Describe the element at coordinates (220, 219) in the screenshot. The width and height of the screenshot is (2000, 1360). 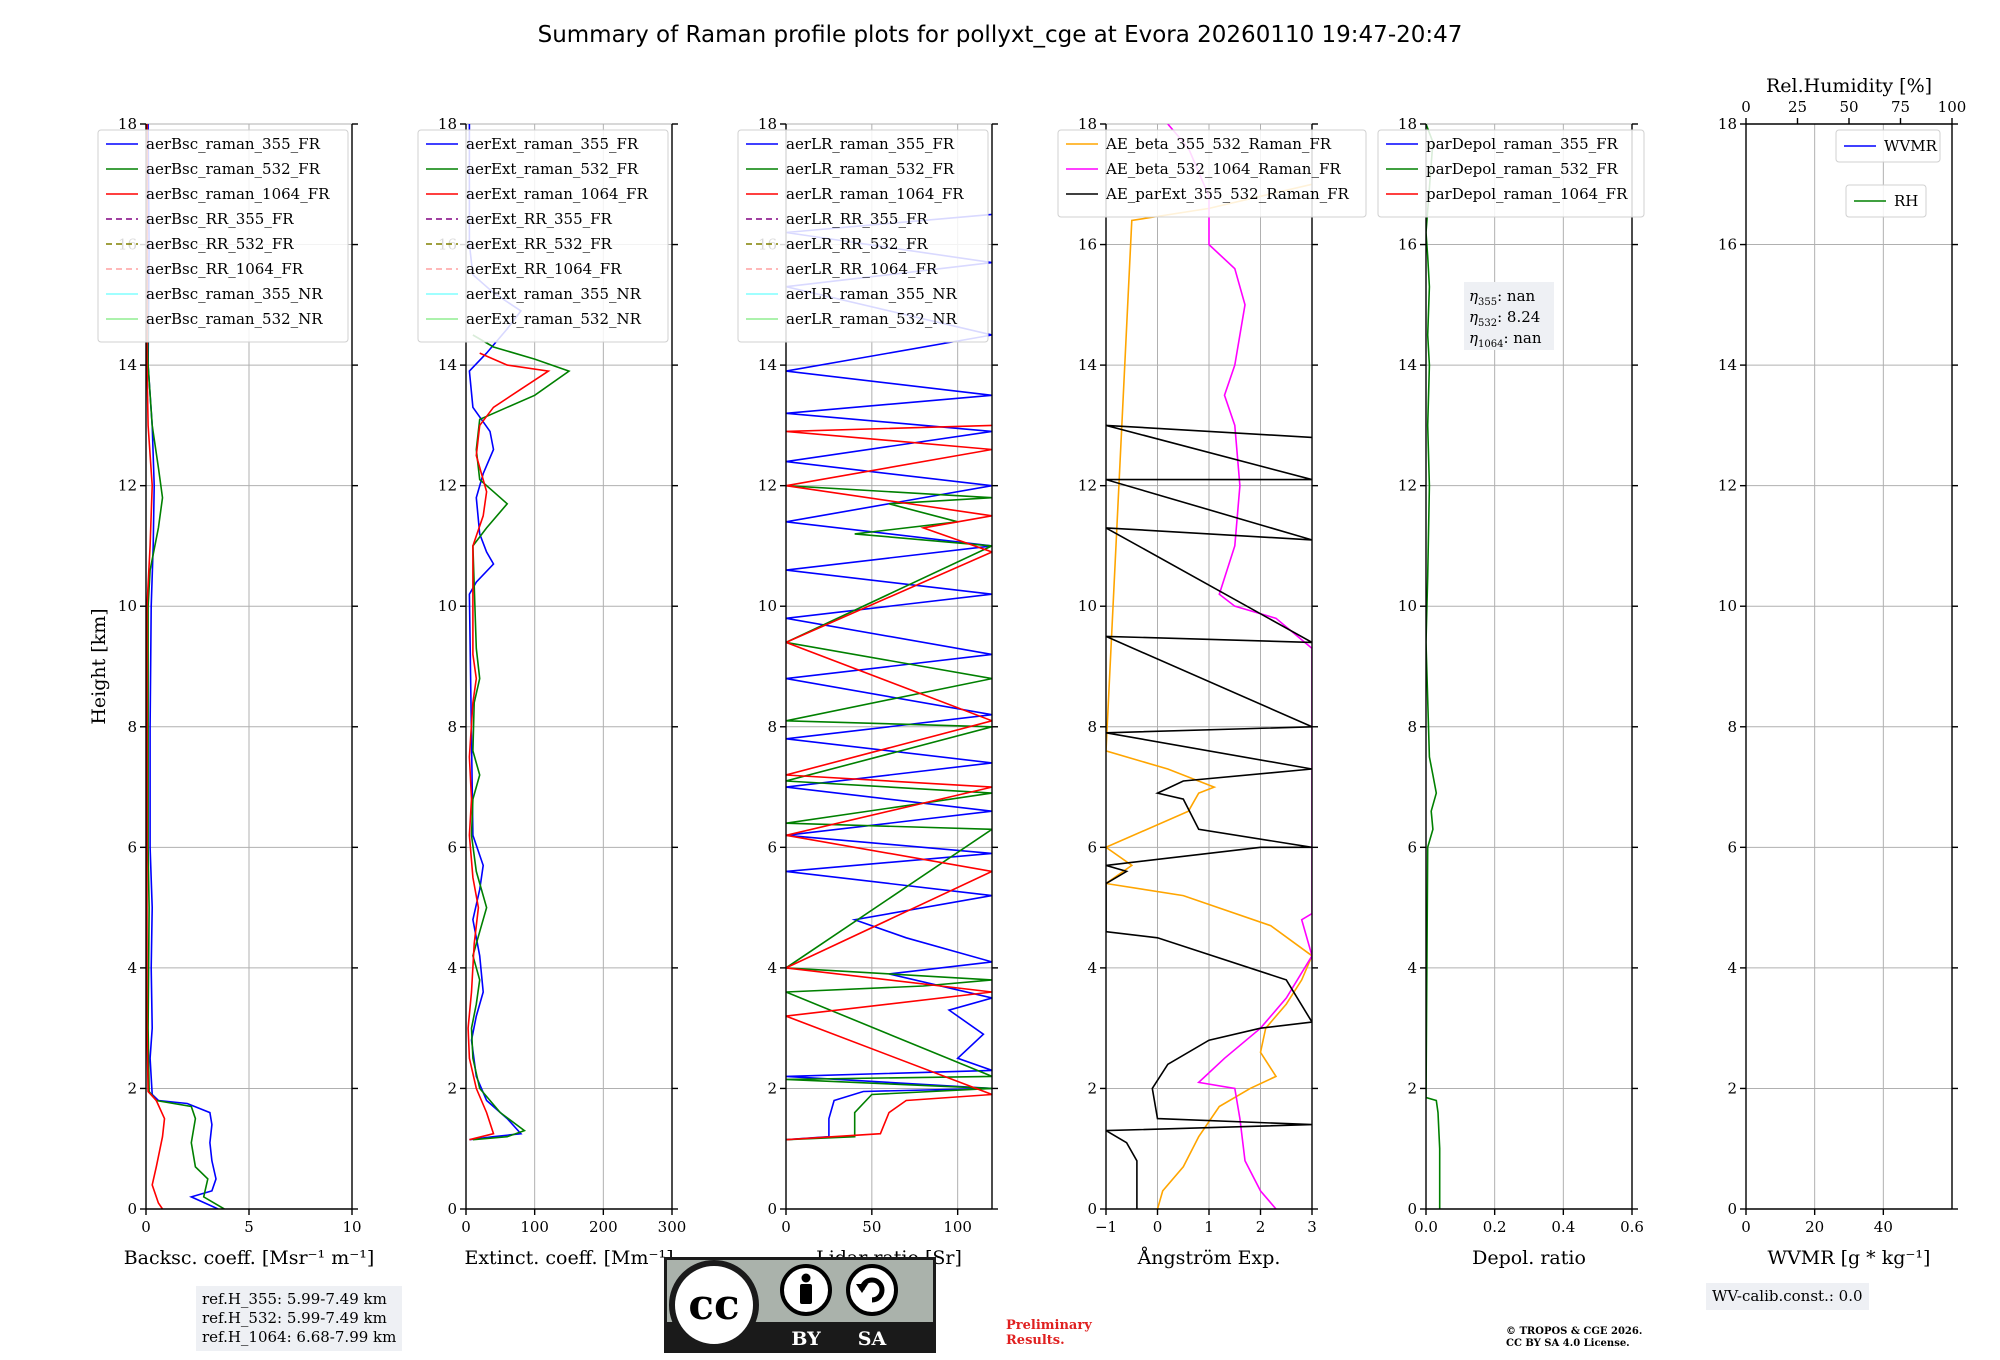
I see `legend-label: aerBsc_RR_355_FR` at that location.